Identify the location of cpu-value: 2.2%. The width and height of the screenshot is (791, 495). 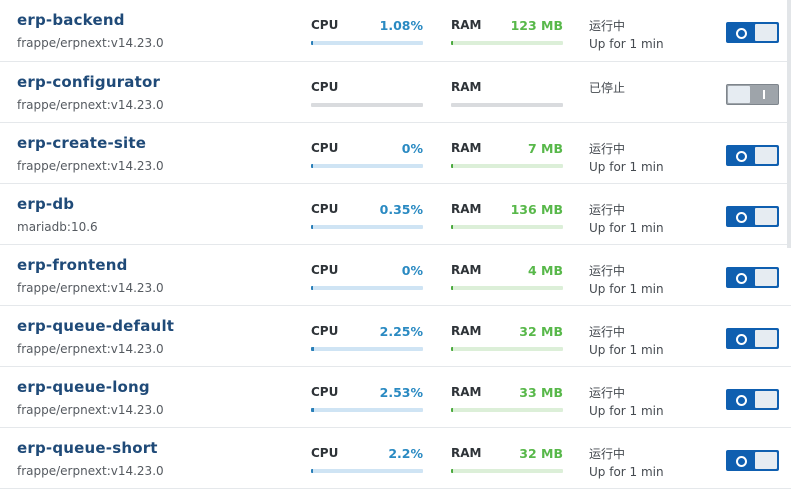
(405, 453).